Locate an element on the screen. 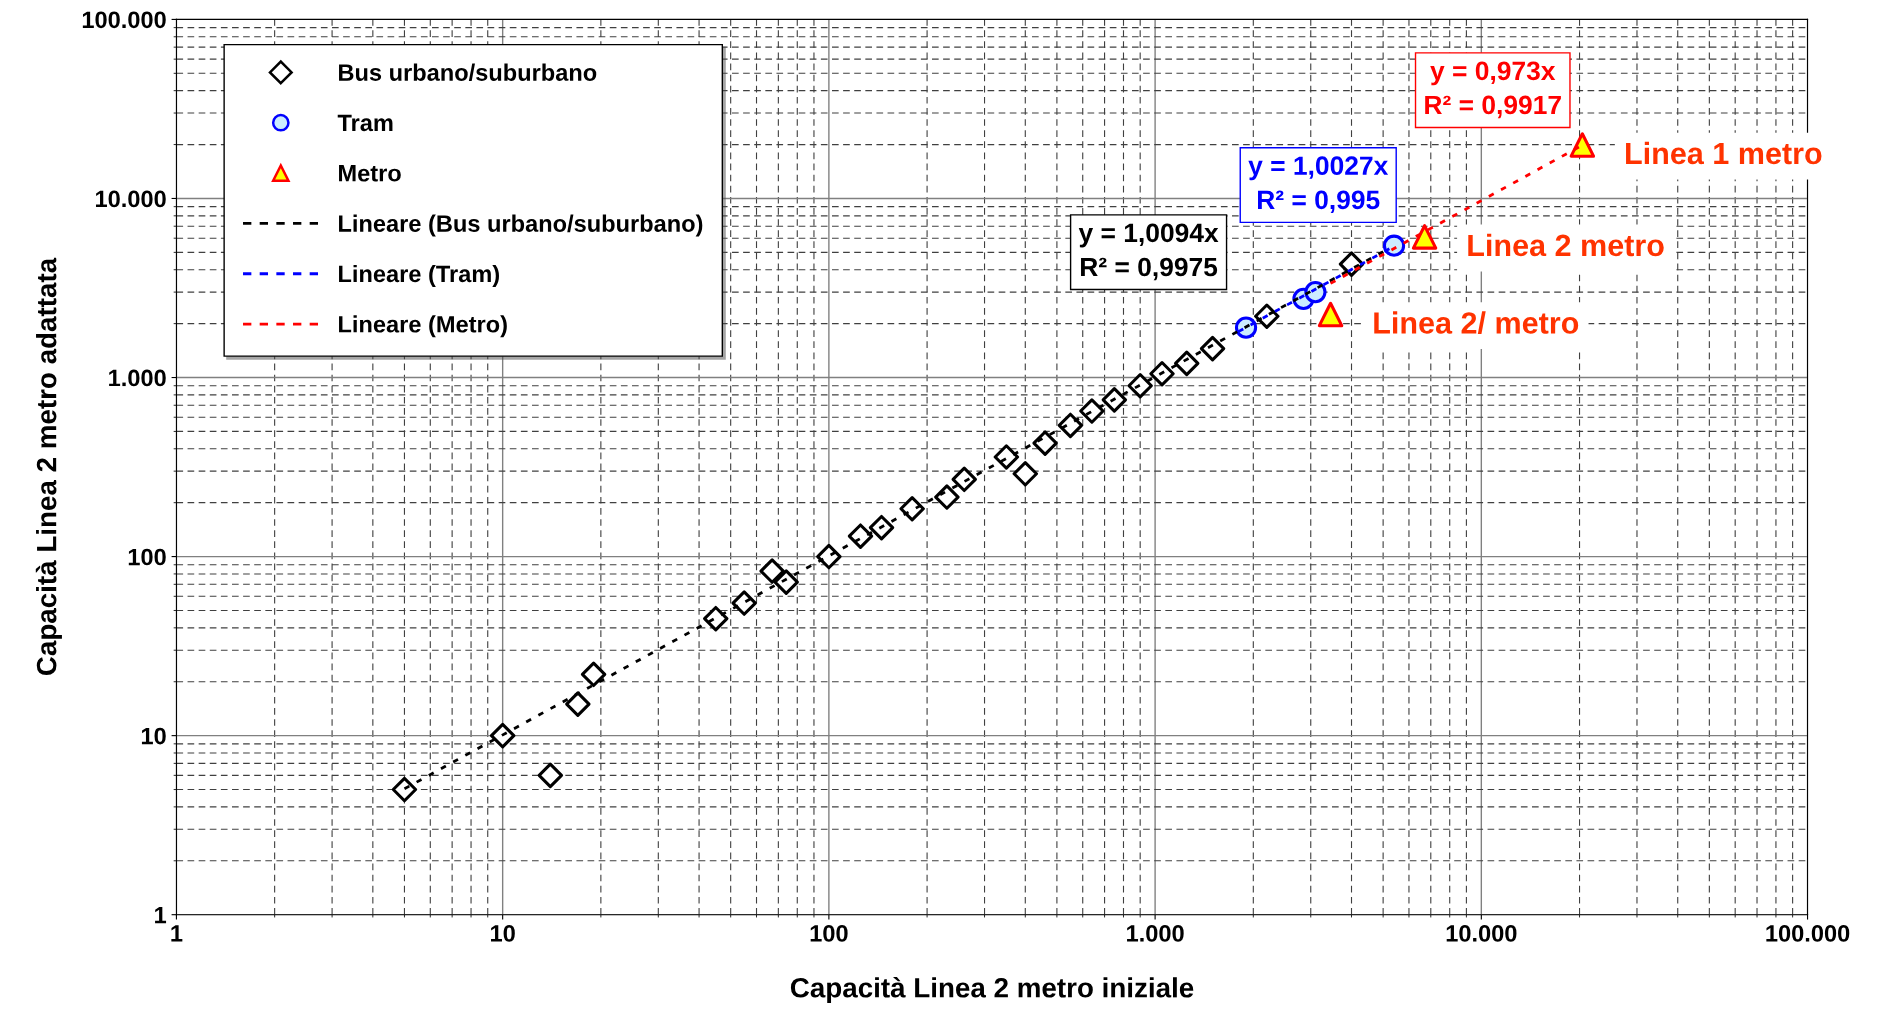 This screenshot has width=1877, height=1022. legend-label: Metro is located at coordinates (370, 173).